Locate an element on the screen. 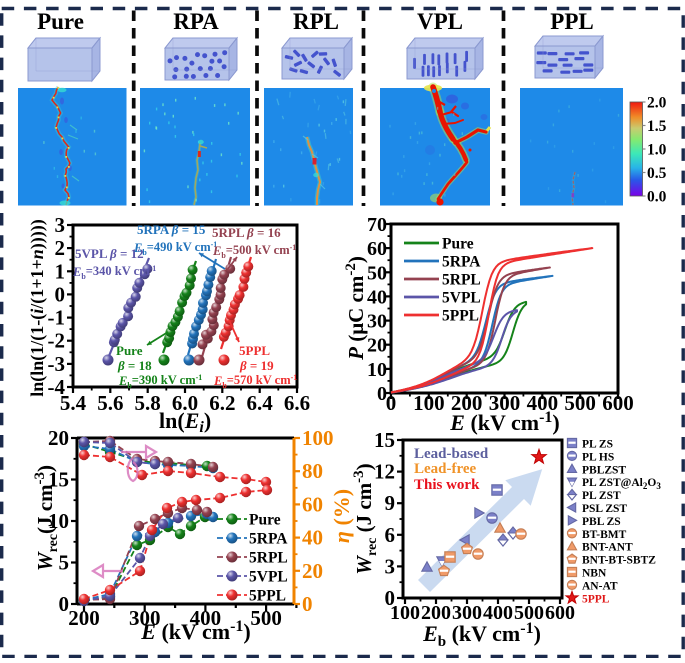 This screenshot has height=663, width=685. svg-text: VPL is located at coordinates (440, 21).